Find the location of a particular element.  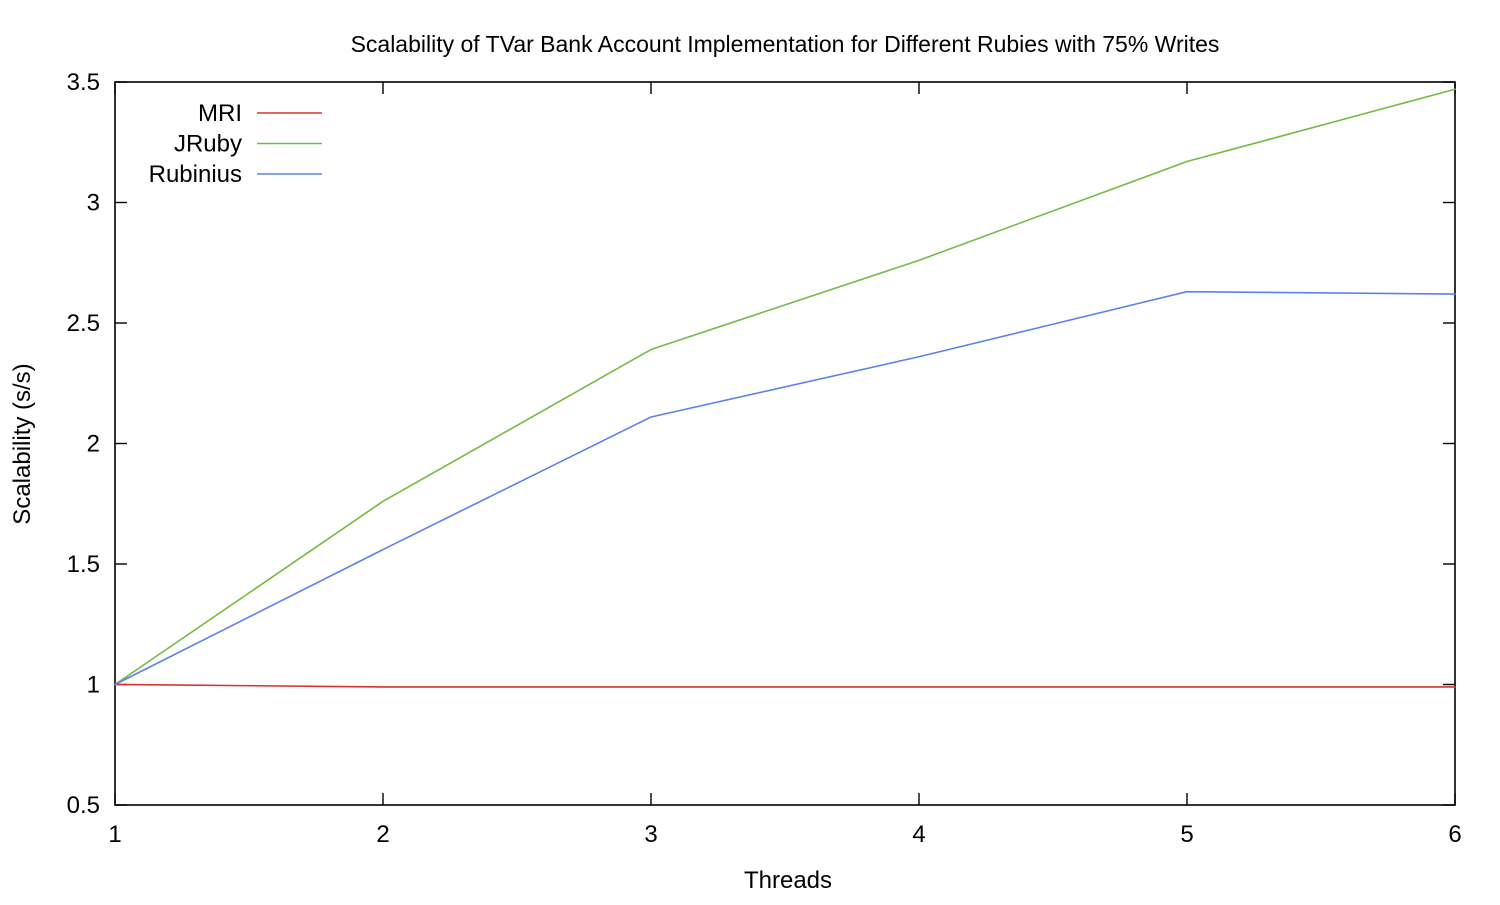

x-tick-label: 4 is located at coordinates (918, 834).